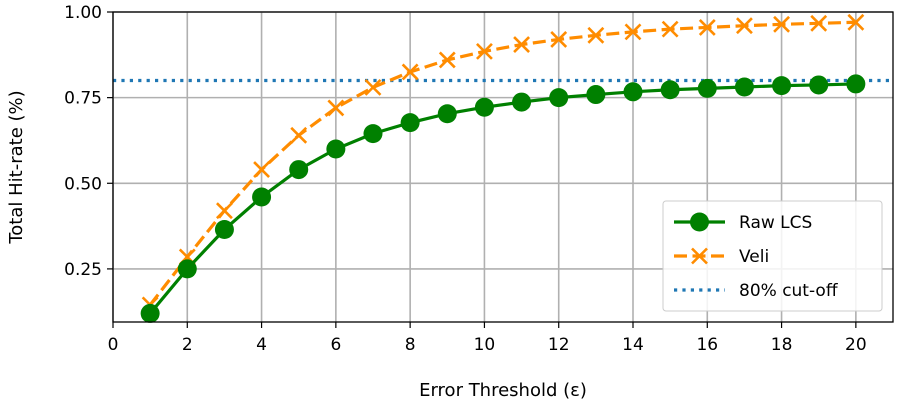 The width and height of the screenshot is (898, 409). I want to click on legend-raw-lcs-marker, so click(699, 222).